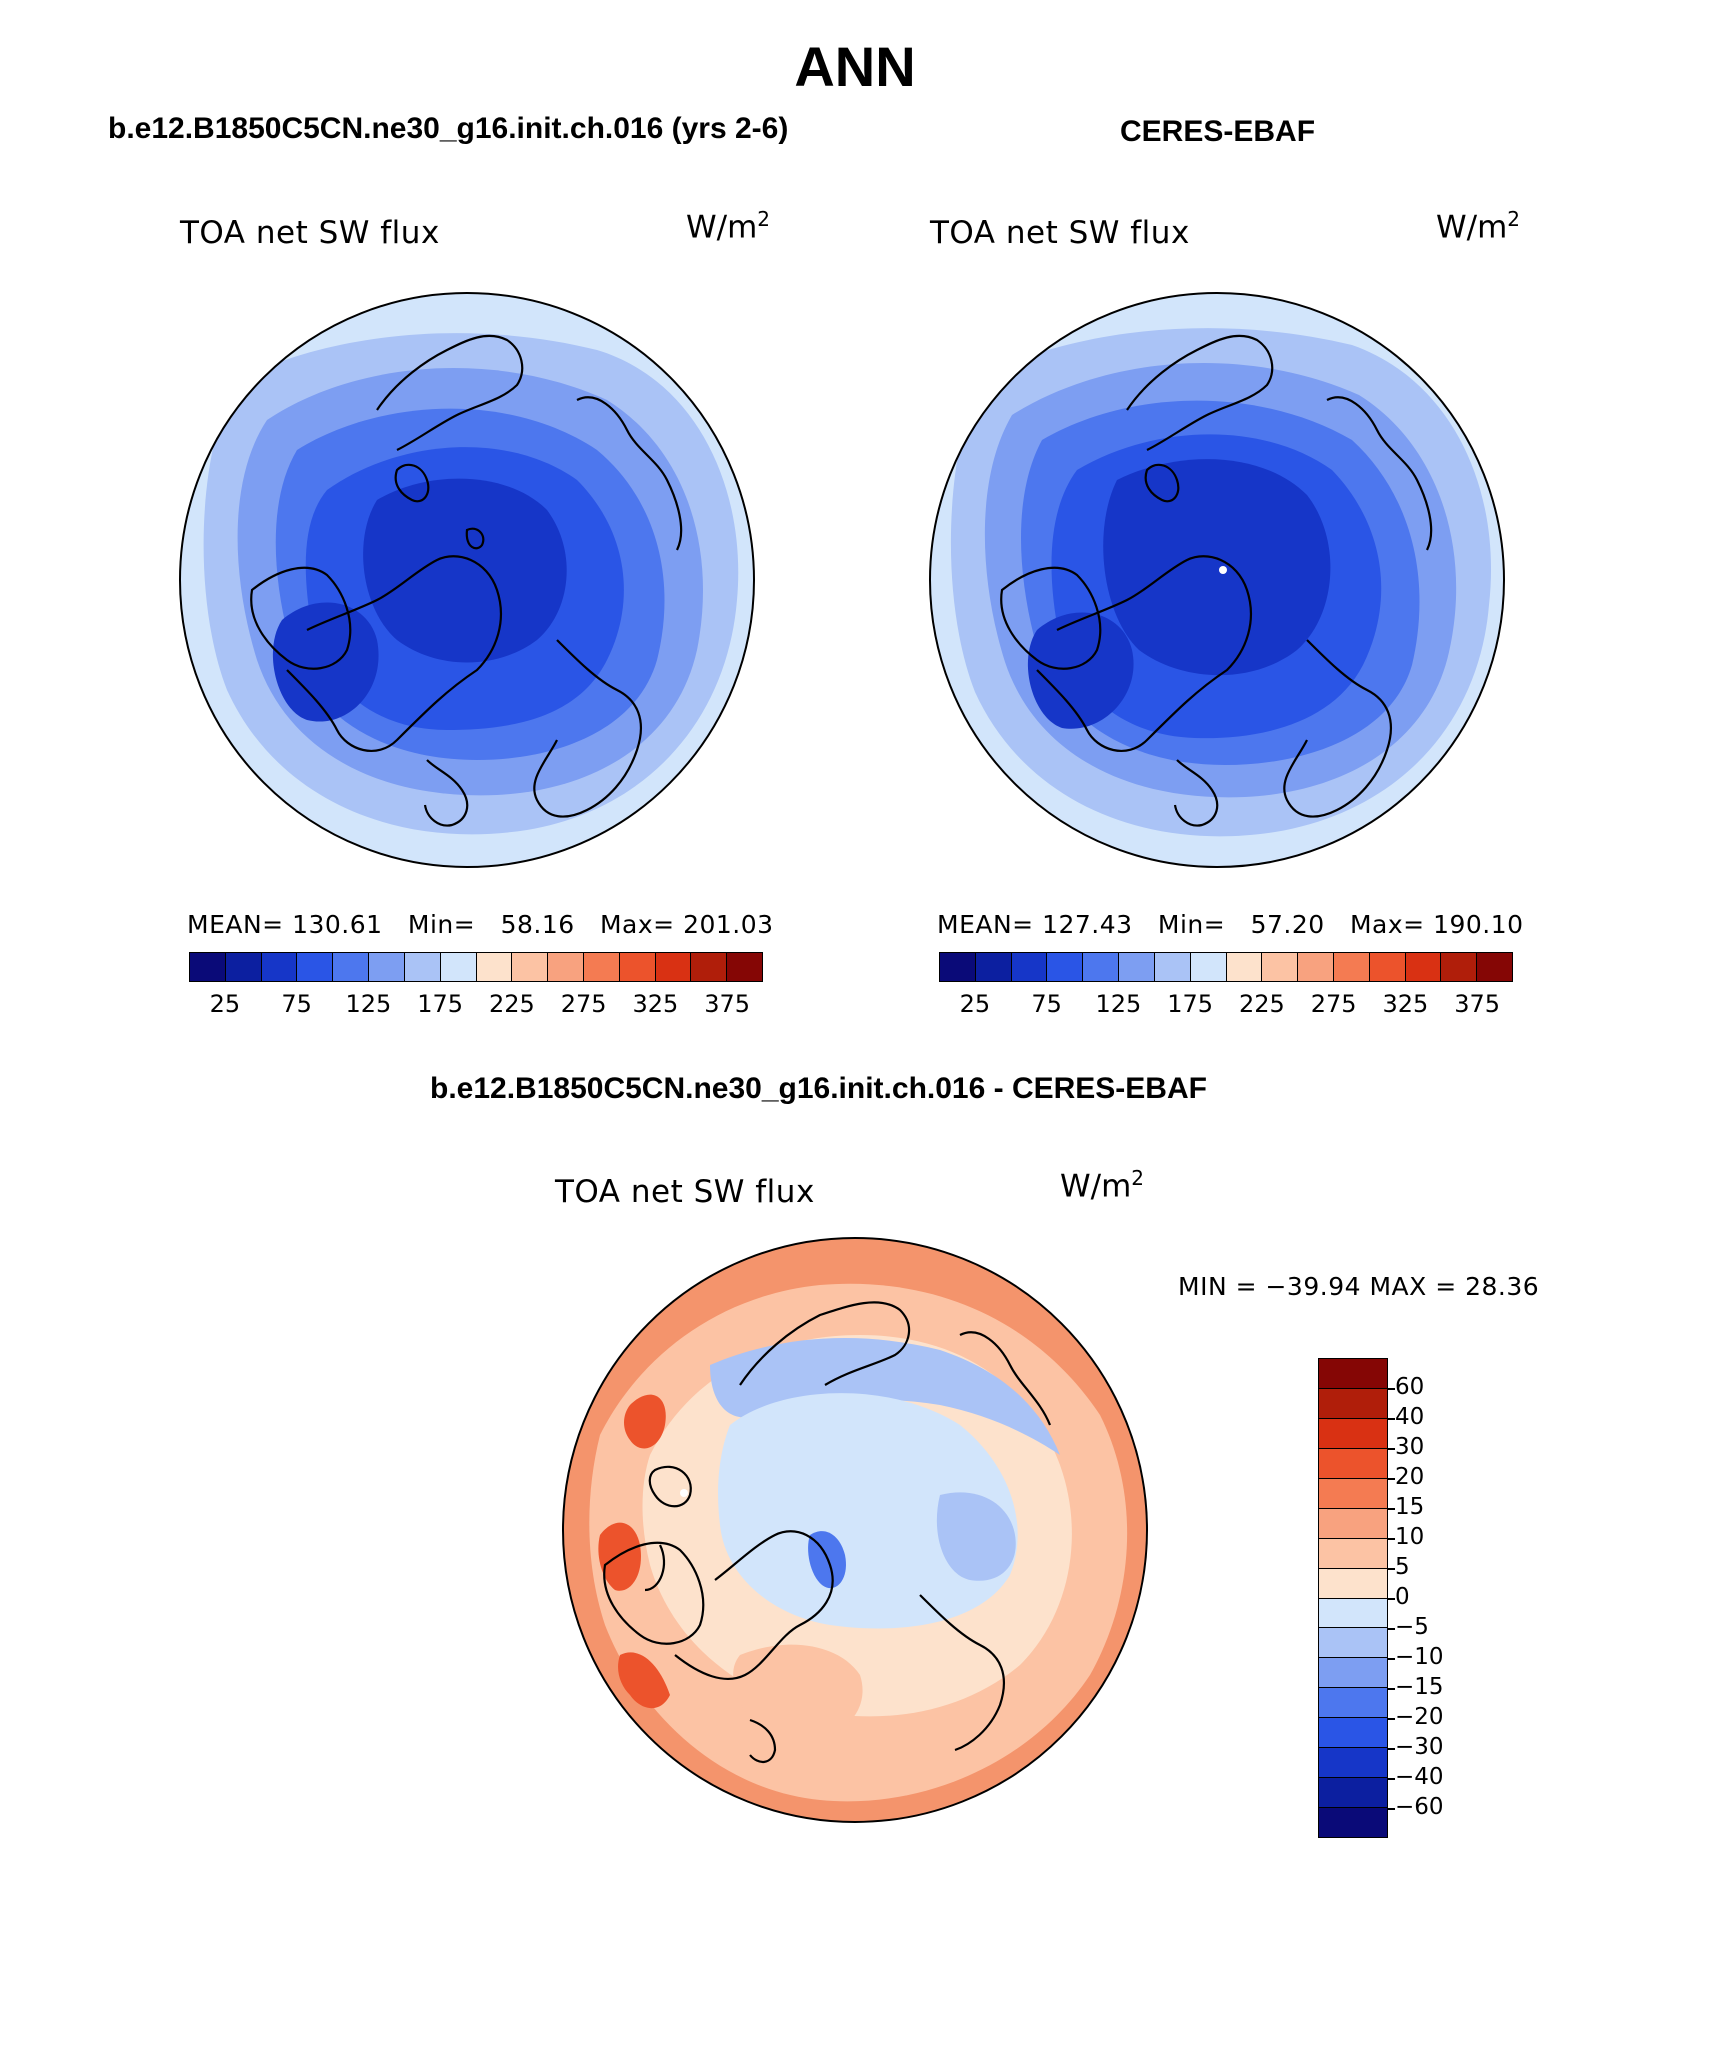 This screenshot has height=2061, width=1710. I want to click on colorbar-tick-label: −15, so click(1419, 1687).